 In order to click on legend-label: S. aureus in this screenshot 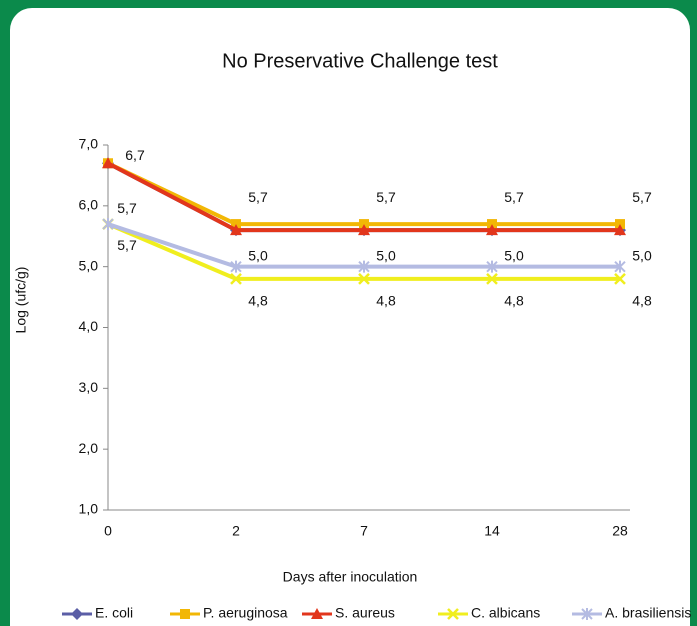, I will do `click(365, 613)`.